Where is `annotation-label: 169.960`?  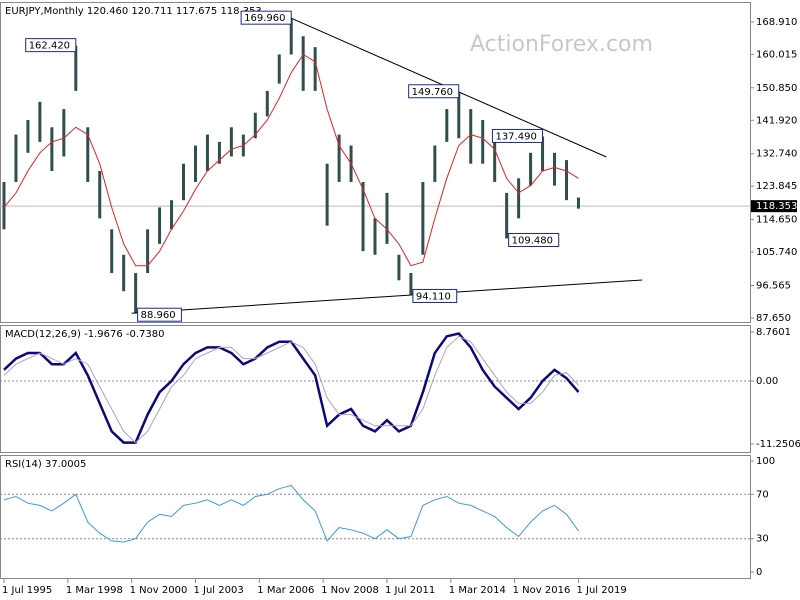 annotation-label: 169.960 is located at coordinates (264, 18).